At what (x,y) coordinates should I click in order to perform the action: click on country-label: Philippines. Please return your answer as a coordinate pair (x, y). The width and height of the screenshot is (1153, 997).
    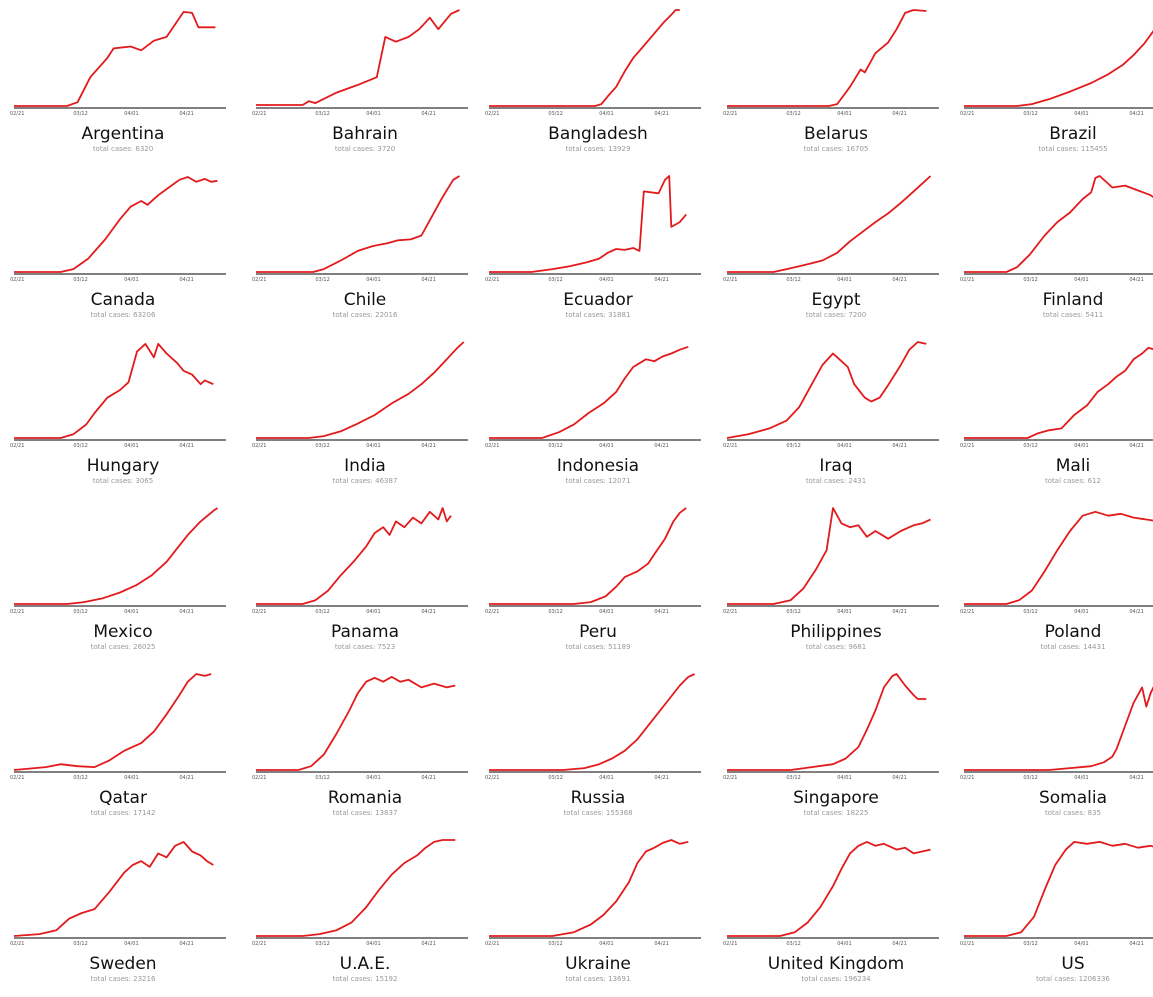
    Looking at the image, I should click on (836, 632).